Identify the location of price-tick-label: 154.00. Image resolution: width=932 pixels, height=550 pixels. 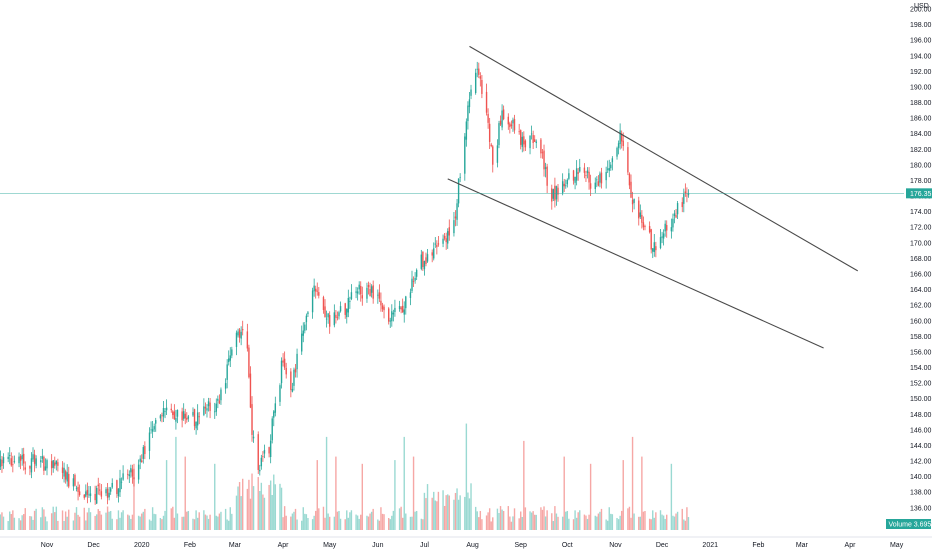
(921, 368).